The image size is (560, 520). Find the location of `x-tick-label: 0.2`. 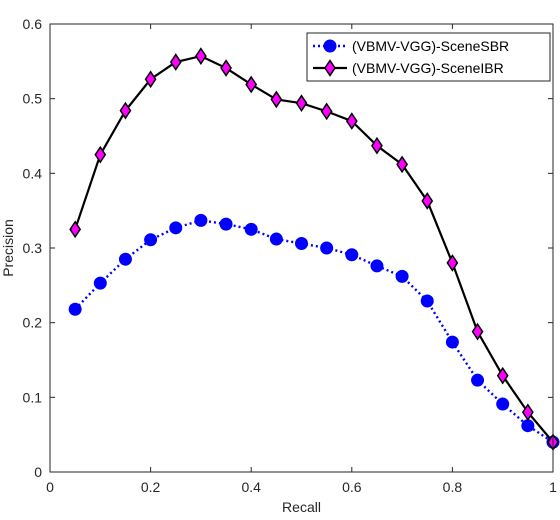

x-tick-label: 0.2 is located at coordinates (151, 487).